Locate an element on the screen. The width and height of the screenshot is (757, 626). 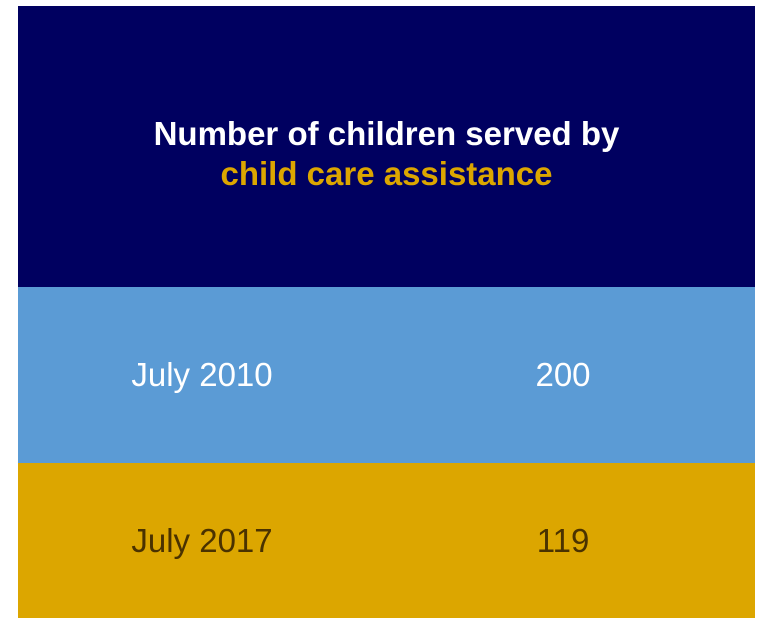
row-label: July 2010 is located at coordinates (202, 374).